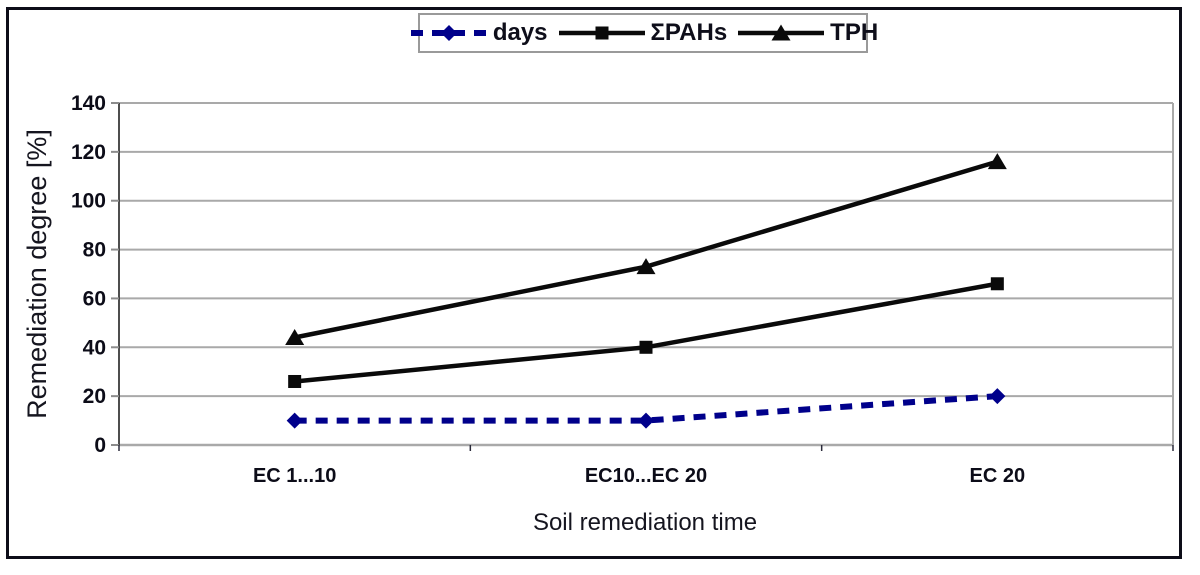  What do you see at coordinates (88, 274) in the screenshot?
I see `y-tick-labels: 0 20 40 60 80 100 120 140` at bounding box center [88, 274].